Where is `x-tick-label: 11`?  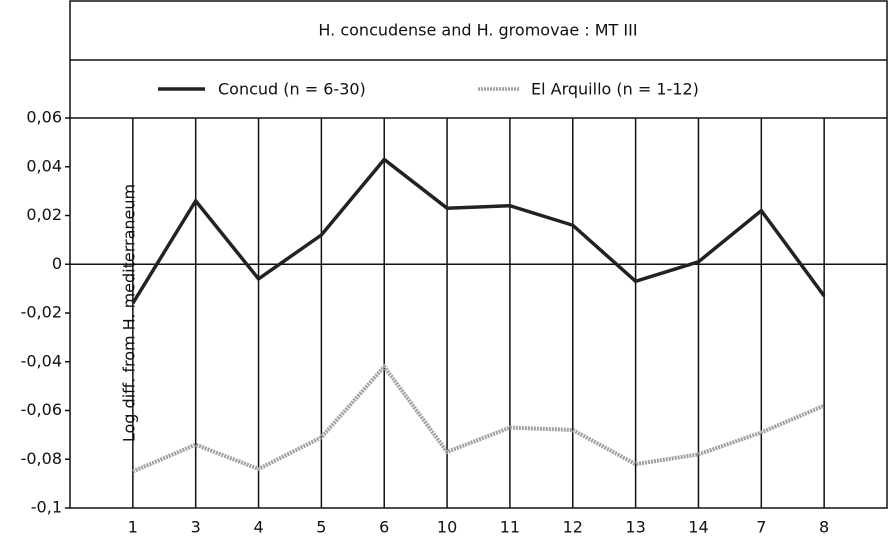
x-tick-label: 11 is located at coordinates (510, 527).